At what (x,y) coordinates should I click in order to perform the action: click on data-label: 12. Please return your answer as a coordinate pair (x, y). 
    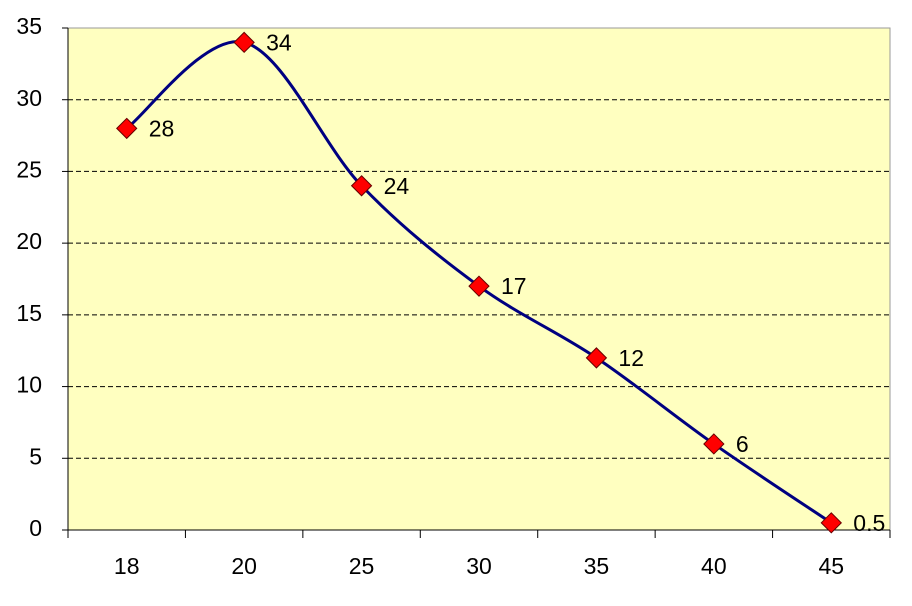
    Looking at the image, I should click on (631, 358).